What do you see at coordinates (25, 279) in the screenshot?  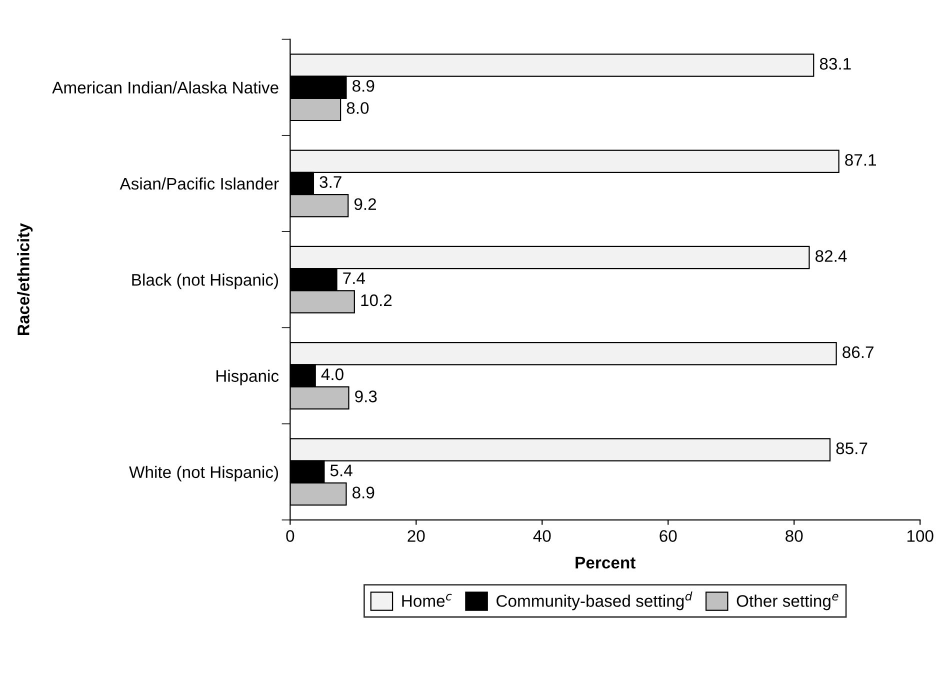 I see `y-axis-title: Race/ethnicity` at bounding box center [25, 279].